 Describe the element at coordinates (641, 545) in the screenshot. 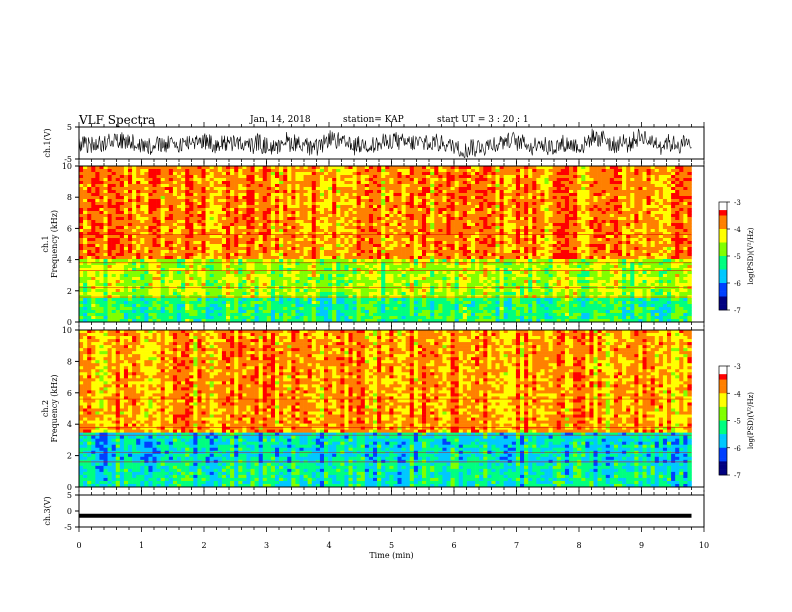

I see `x-tick-label: 9` at that location.